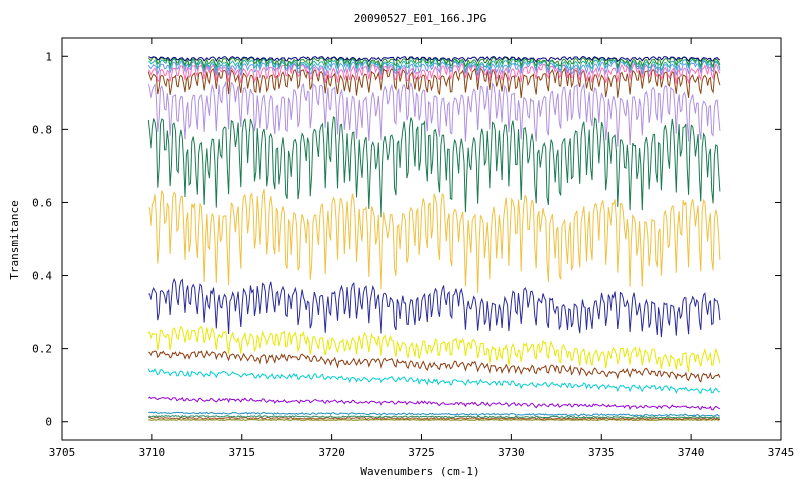 This screenshot has height=480, width=800. I want to click on x-tick-label: 3735, so click(601, 452).